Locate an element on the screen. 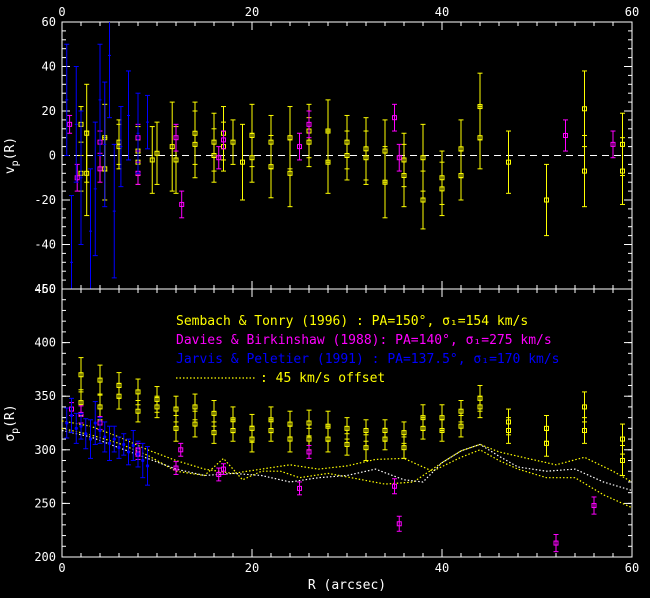 The height and width of the screenshot is (598, 650). x-tick-label: 40 is located at coordinates (442, 568).